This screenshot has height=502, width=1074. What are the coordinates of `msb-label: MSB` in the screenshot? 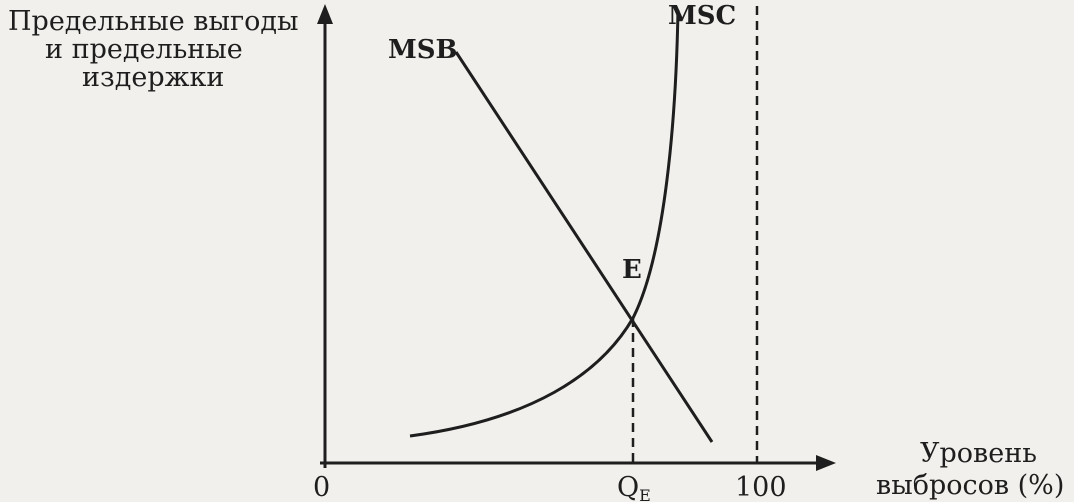 It's located at (423, 50).